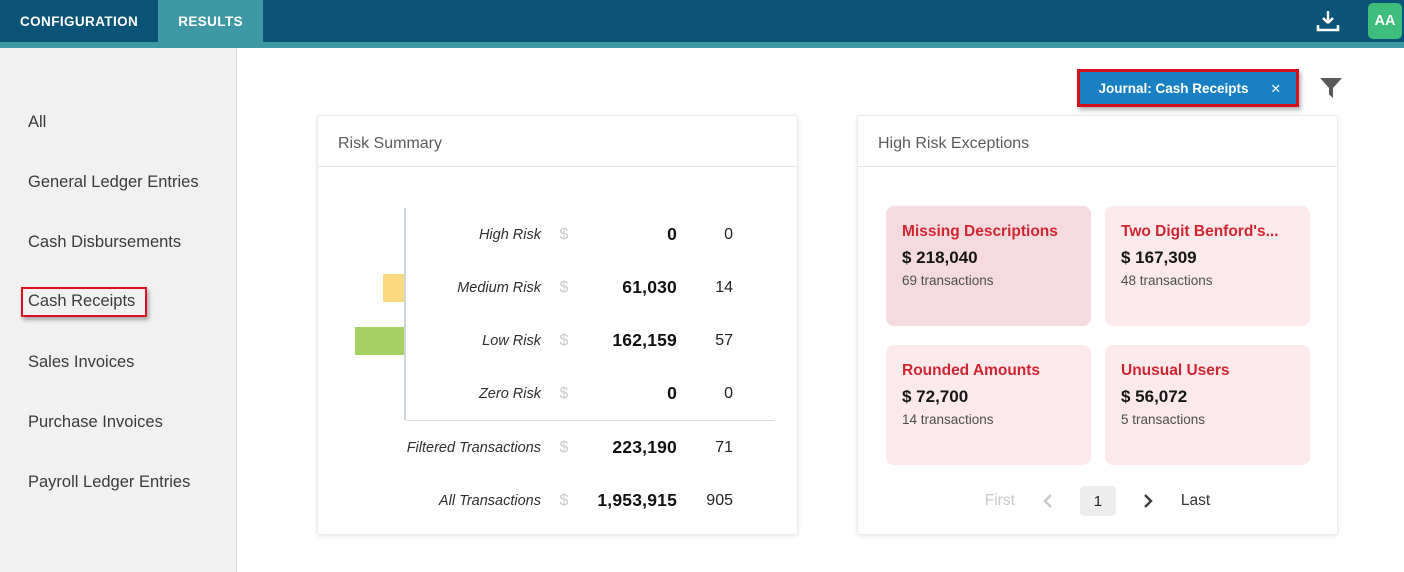 The image size is (1404, 572). I want to click on filter-chip: Journal: Cash Receipts ✕, so click(1188, 88).